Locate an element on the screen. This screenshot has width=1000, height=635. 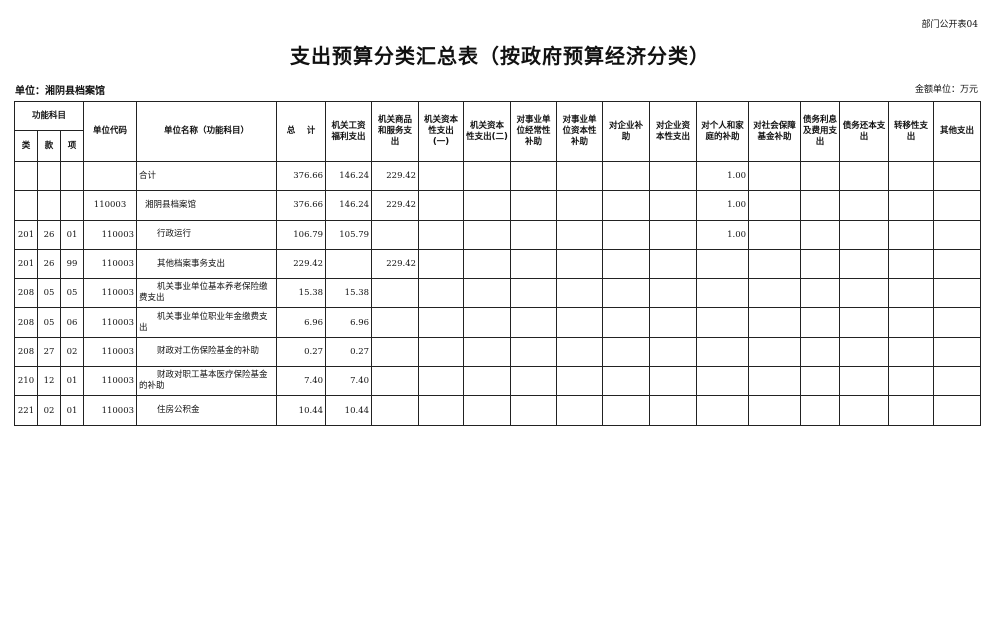
table-row: 210 12 01 110003 财政对职工基本医疗保险基金的补助 7.40 7.40 is located at coordinates (498, 381).